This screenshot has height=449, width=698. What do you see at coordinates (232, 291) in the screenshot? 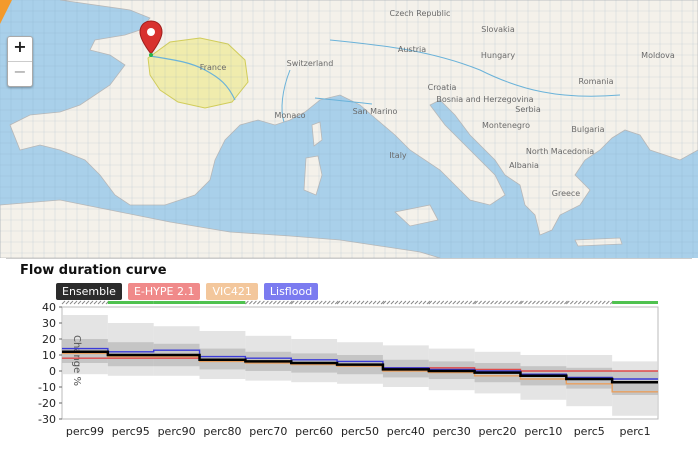
I see `legend-vic421: VIC421` at bounding box center [232, 291].